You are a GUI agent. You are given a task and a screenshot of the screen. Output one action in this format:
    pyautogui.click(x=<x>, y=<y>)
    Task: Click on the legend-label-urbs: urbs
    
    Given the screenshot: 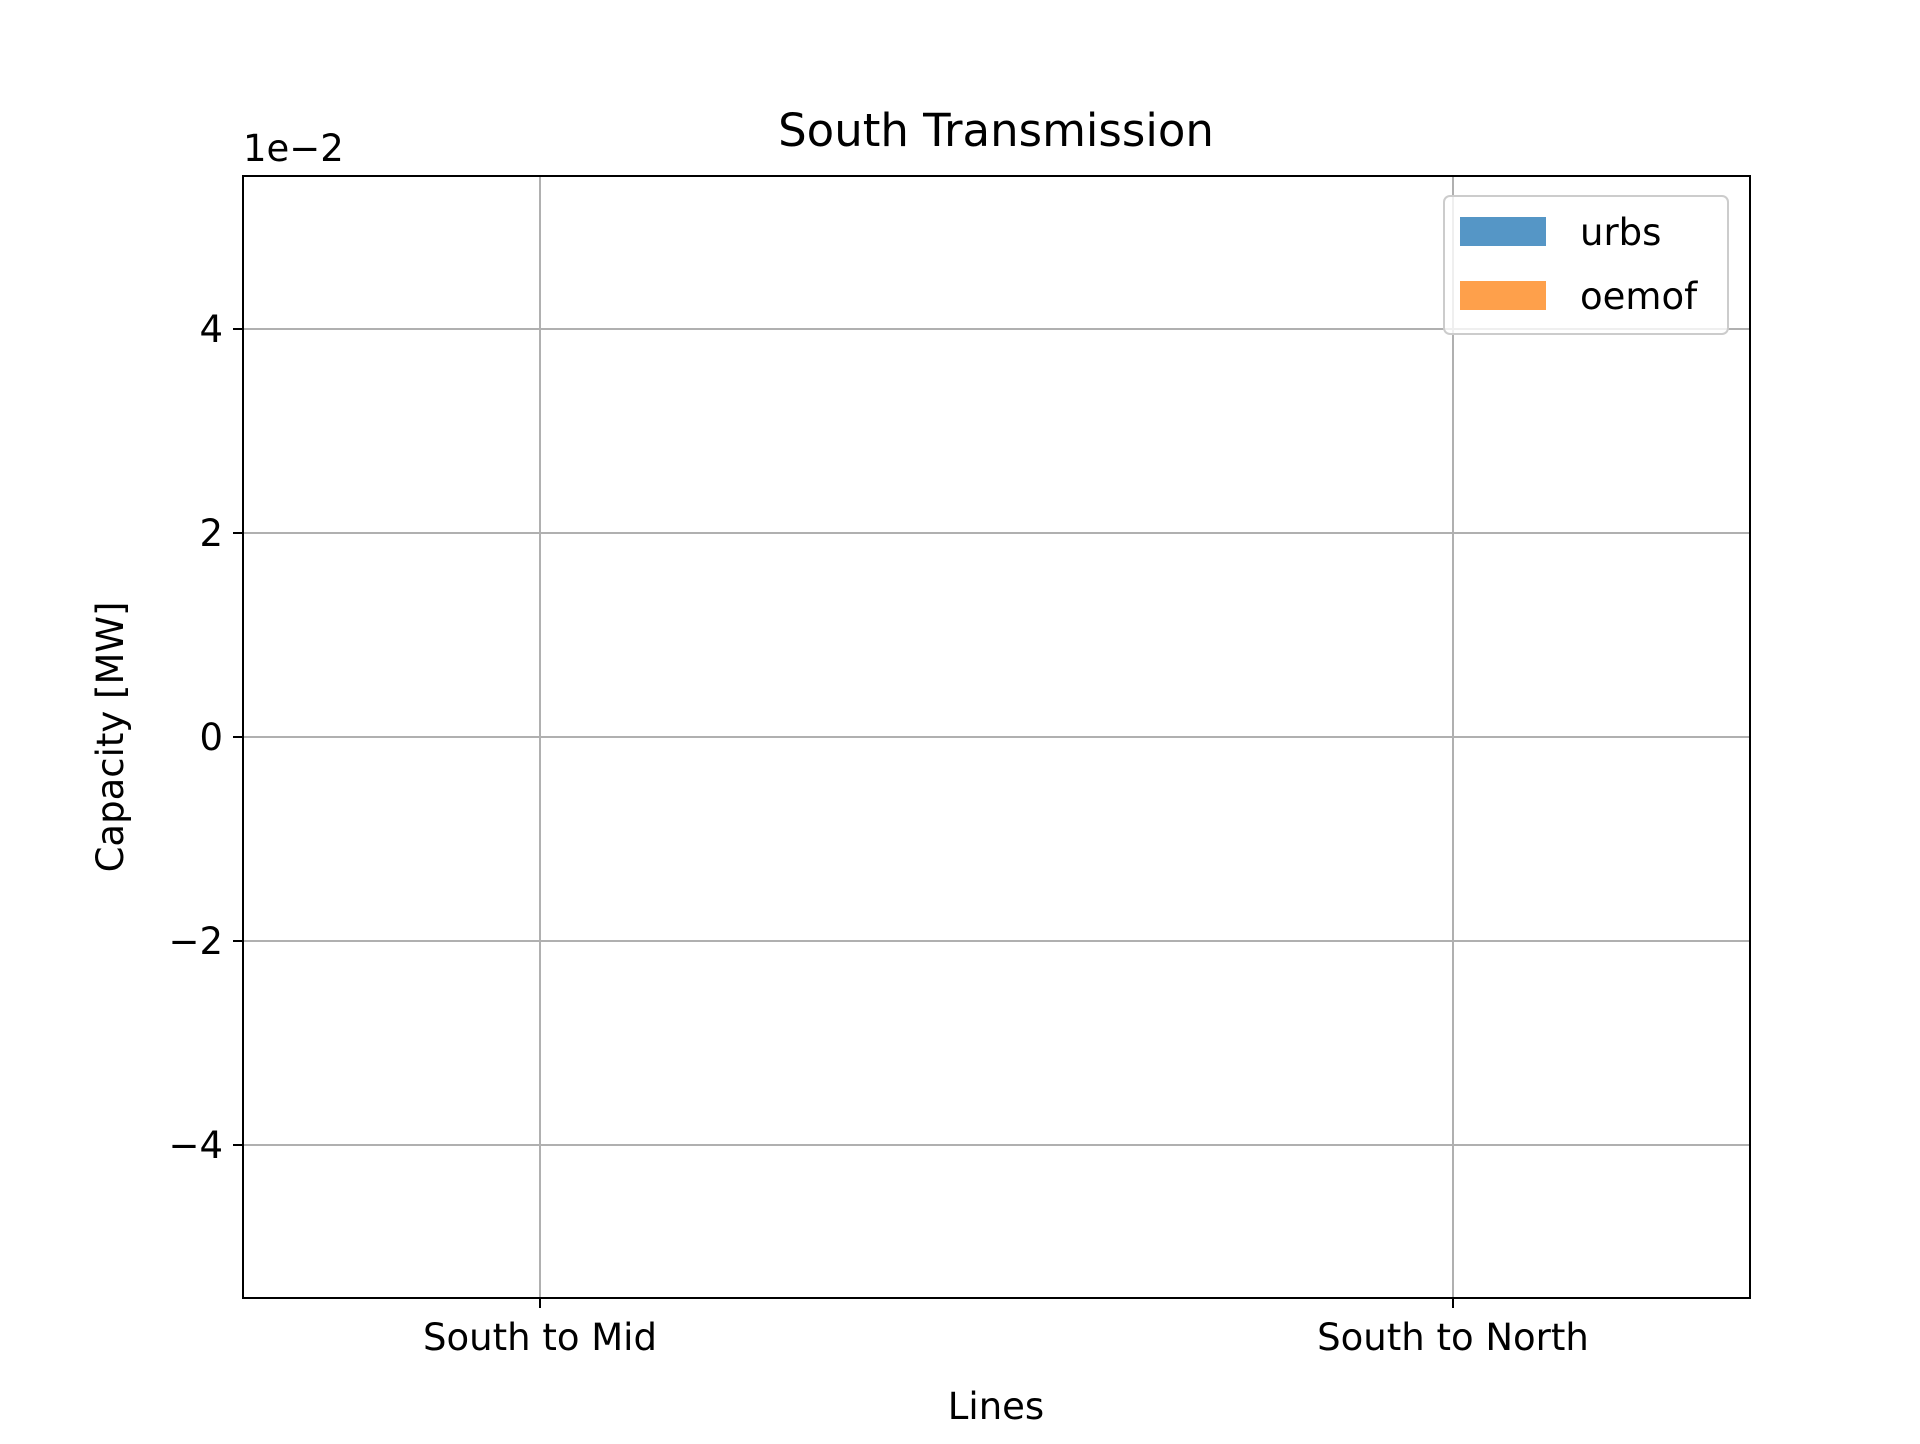 What is the action you would take?
    pyautogui.click(x=1620, y=232)
    